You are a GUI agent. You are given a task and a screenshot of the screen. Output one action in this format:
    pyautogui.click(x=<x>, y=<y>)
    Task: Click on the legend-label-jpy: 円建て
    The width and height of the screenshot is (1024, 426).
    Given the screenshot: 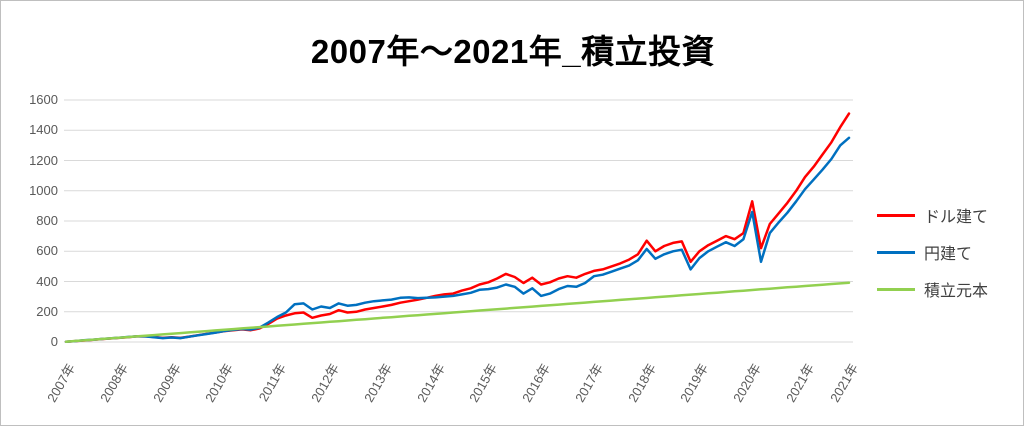 What is the action you would take?
    pyautogui.click(x=948, y=254)
    